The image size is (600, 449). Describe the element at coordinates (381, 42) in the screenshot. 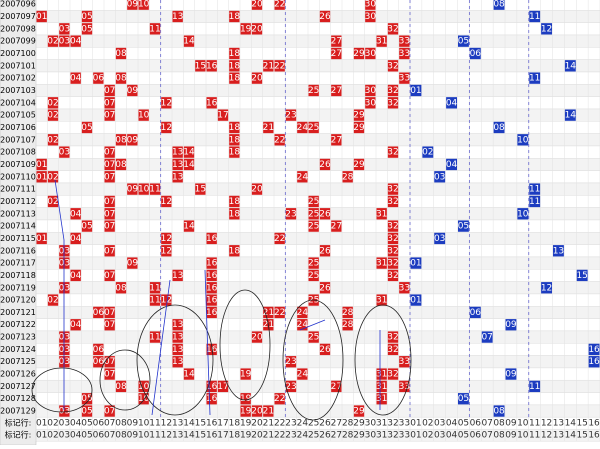

I see `red-number: 31` at that location.